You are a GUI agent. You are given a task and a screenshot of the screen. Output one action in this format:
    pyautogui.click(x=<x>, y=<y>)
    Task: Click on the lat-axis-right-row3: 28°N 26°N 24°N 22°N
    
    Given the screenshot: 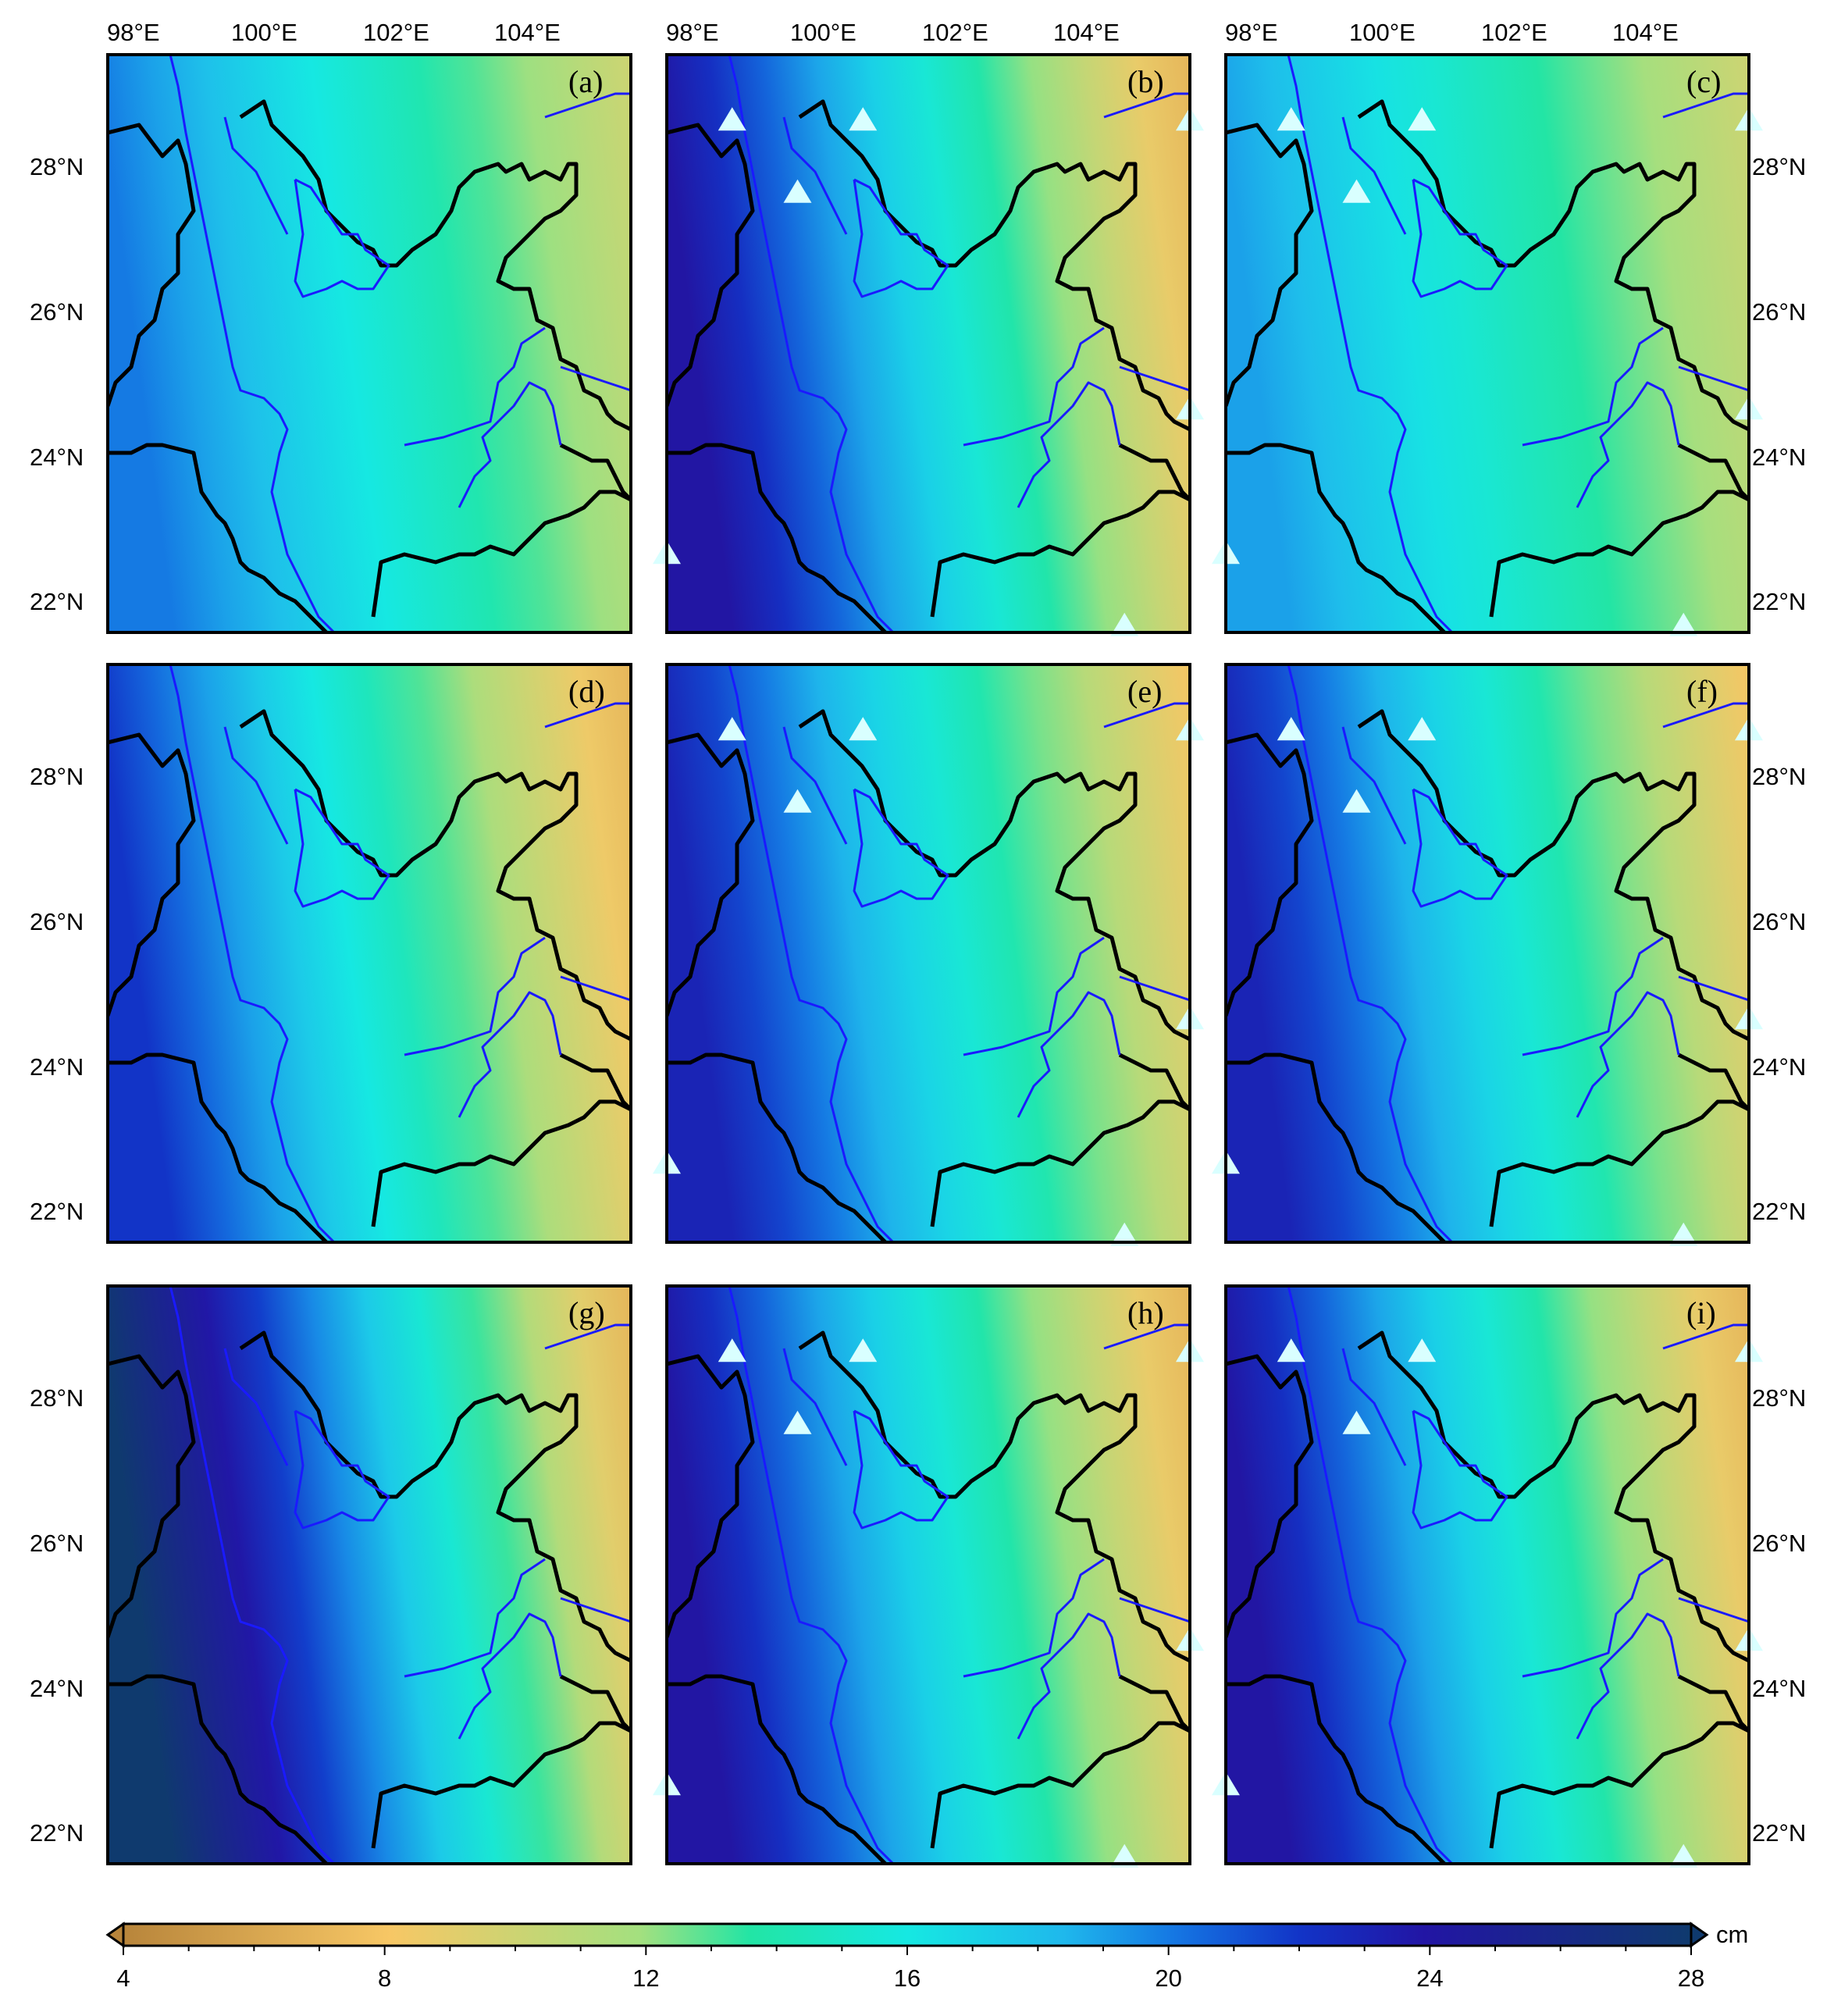 What is the action you would take?
    pyautogui.click(x=1779, y=1615)
    